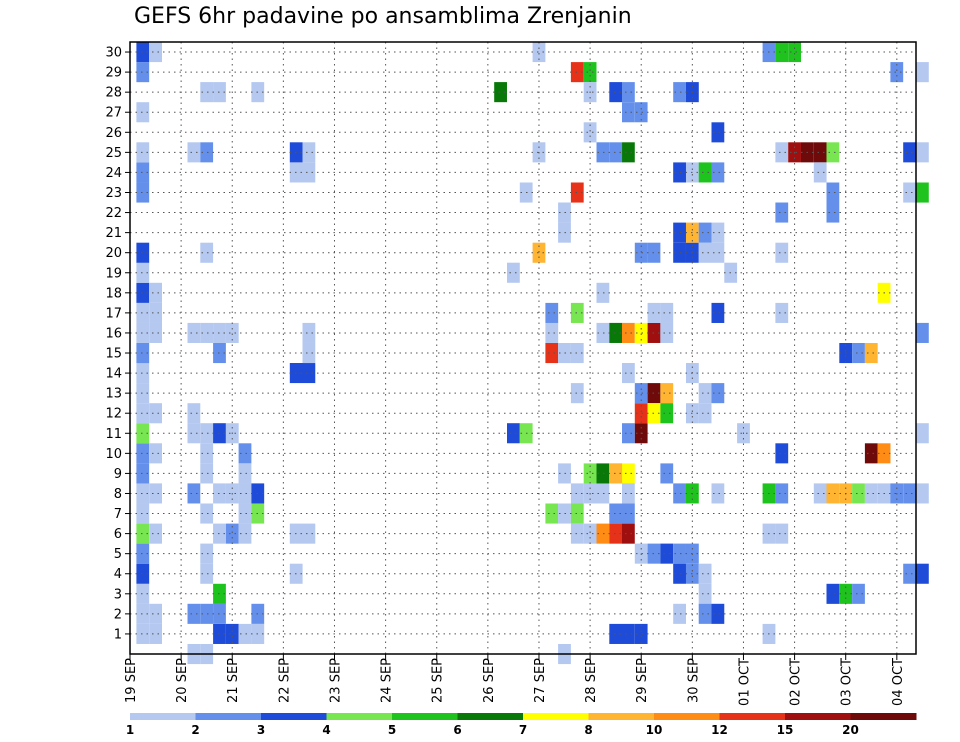  Describe the element at coordinates (113, 354) in the screenshot. I see `y-tick-label: 15` at that location.